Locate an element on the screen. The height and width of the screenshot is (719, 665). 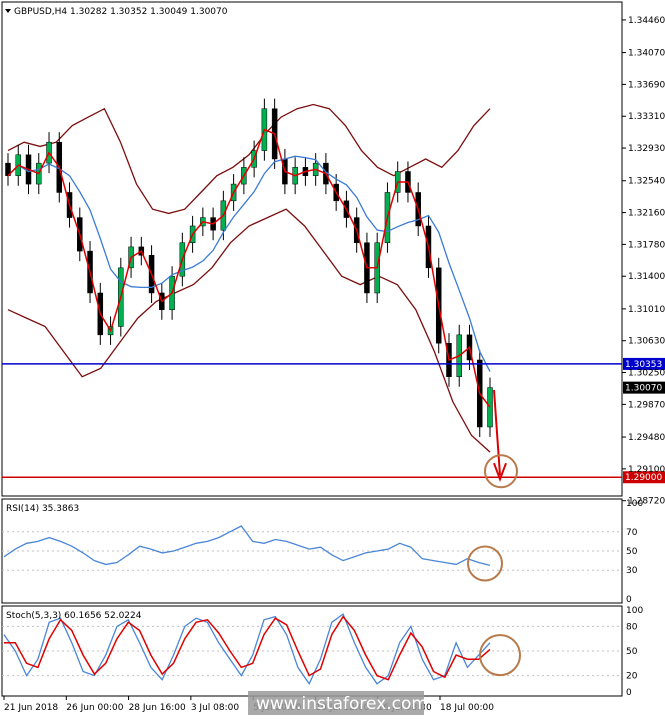
time-tick-label: 26 Jun 00:00 is located at coordinates (94, 708).